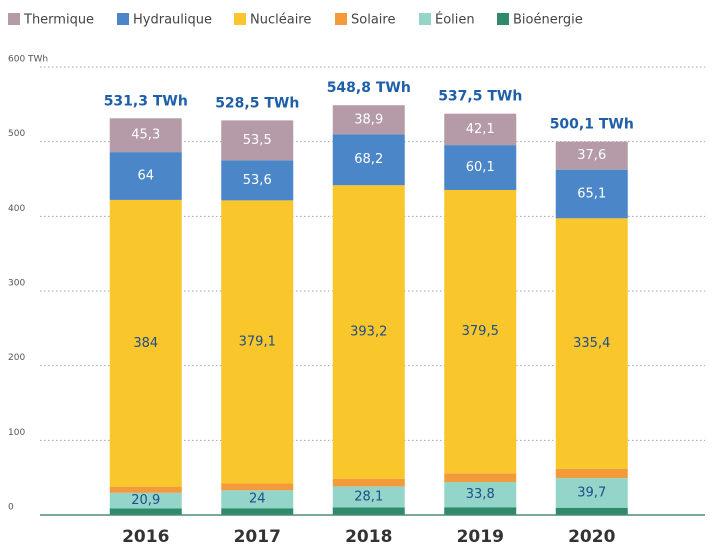 Image resolution: width=722 pixels, height=549 pixels. I want to click on y-tick-label: 400, so click(16, 209).